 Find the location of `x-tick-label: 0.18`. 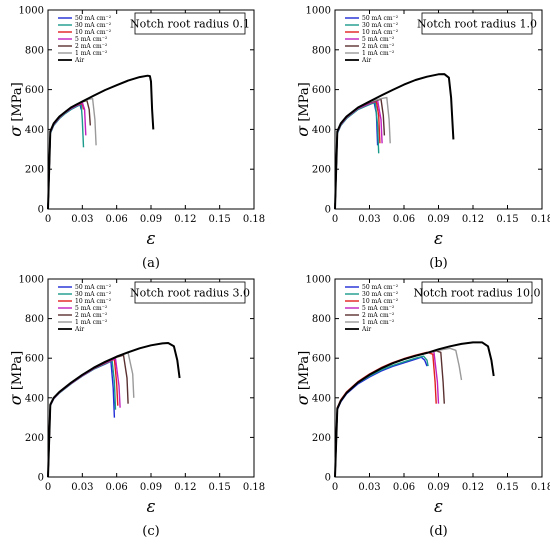

x-tick-label: 0.18 is located at coordinates (254, 219).